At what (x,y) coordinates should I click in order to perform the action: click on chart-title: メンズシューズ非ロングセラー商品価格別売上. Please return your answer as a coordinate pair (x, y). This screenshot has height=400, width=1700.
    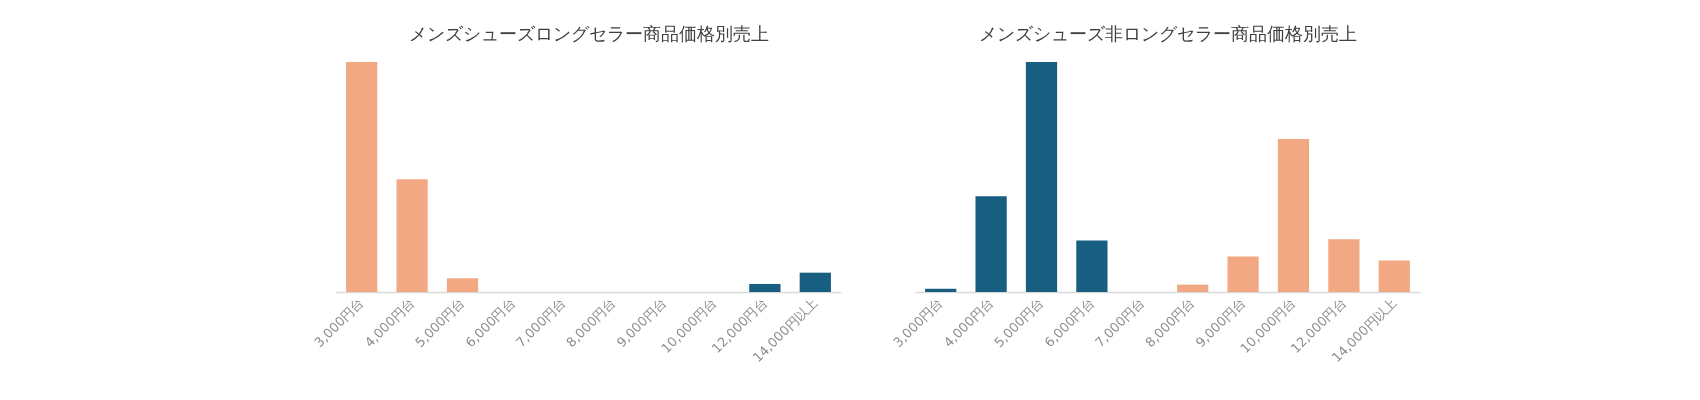
    Looking at the image, I should click on (1167, 33).